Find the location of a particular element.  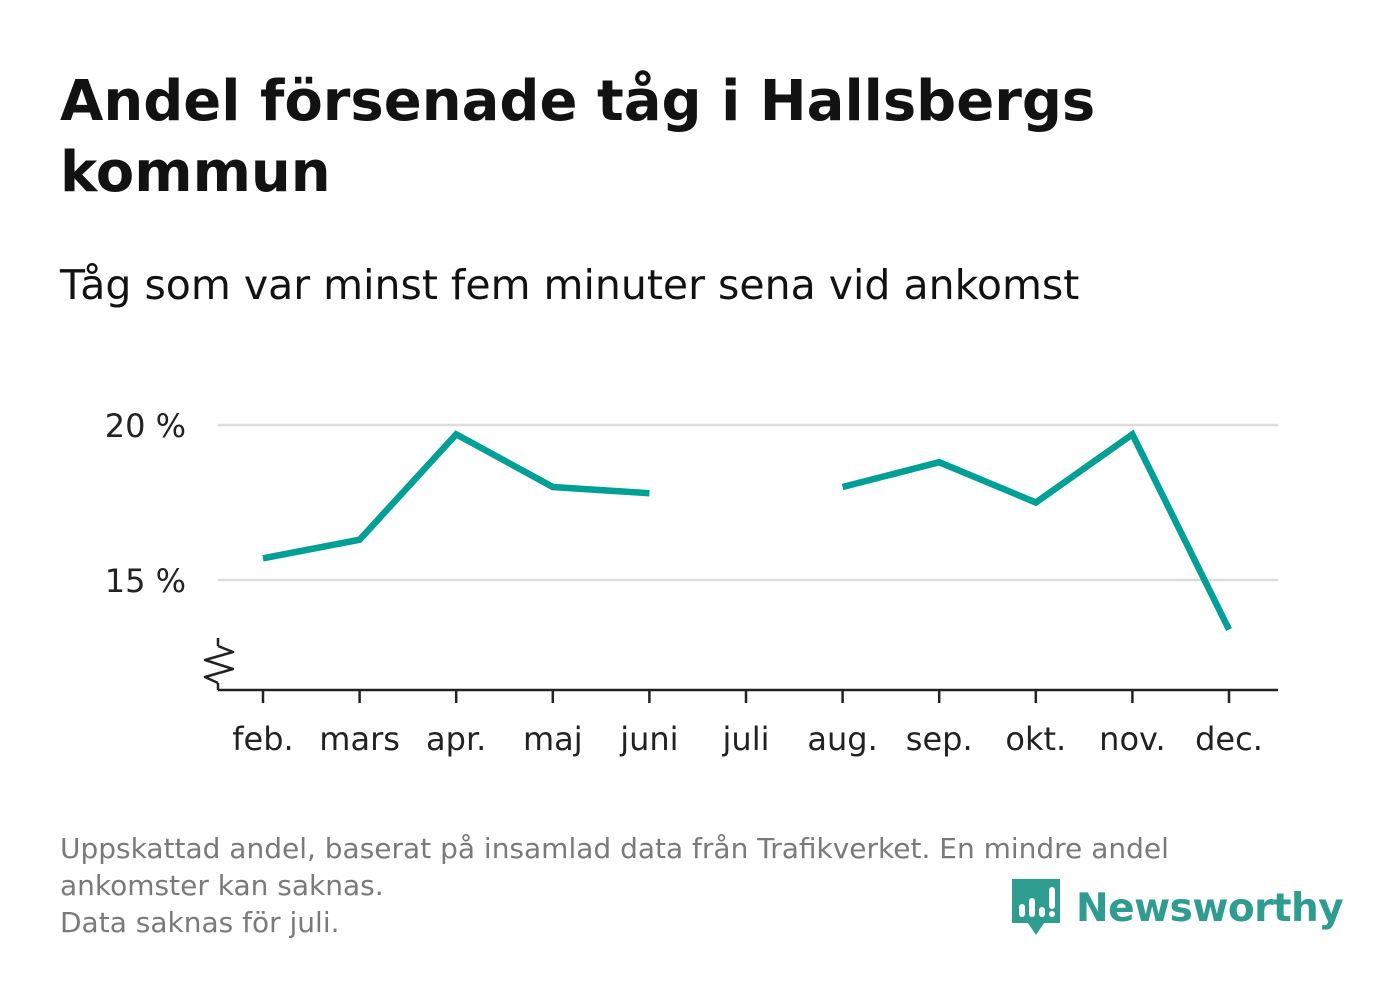

x-tick-label: juli is located at coordinates (746, 739).